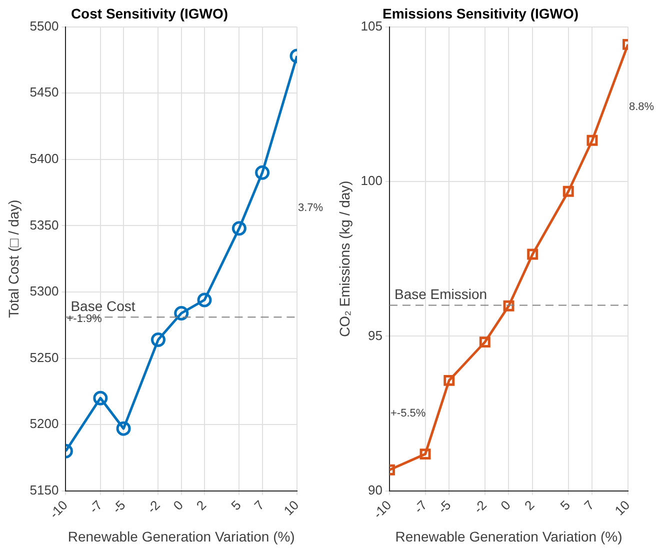  I want to click on ref-line-label: Base Cost, so click(103, 306).